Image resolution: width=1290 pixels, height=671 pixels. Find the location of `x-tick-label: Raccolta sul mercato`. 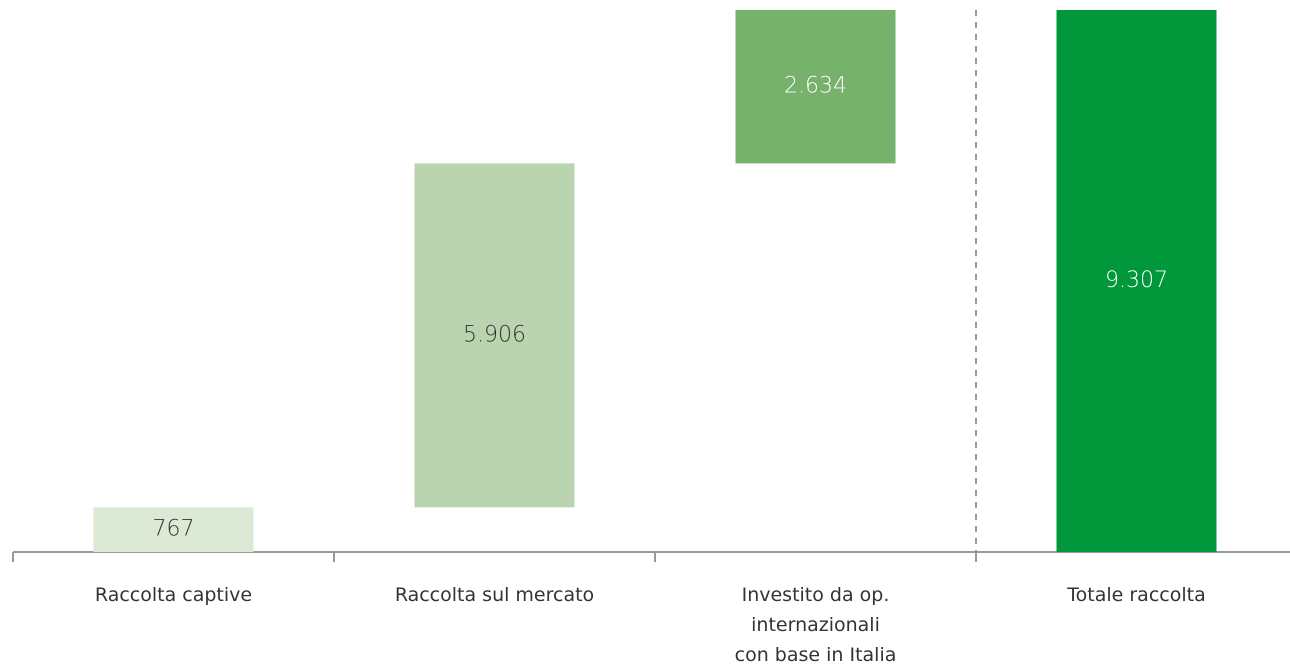

x-tick-label: Raccolta sul mercato is located at coordinates (494, 595).